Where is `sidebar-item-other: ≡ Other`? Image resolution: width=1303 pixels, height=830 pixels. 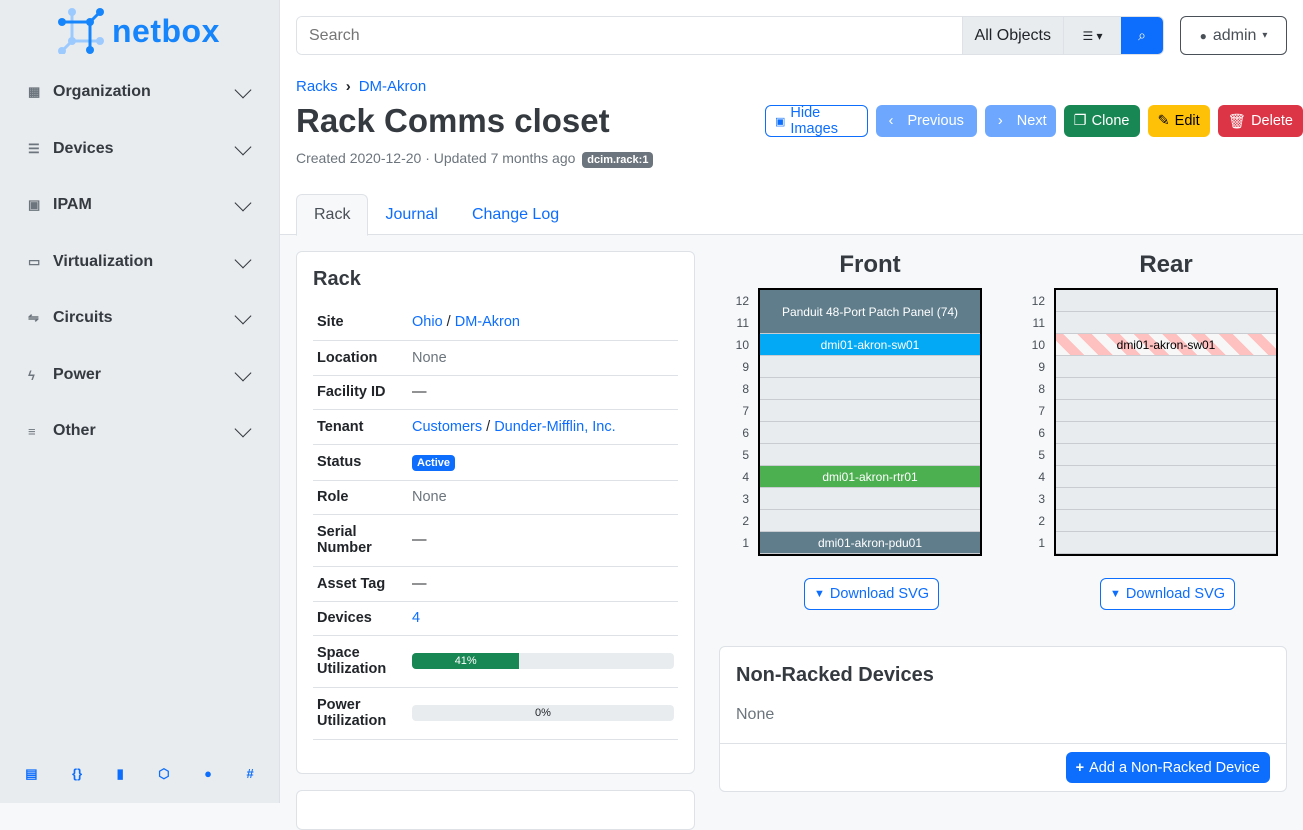 sidebar-item-other: ≡ Other is located at coordinates (139, 431).